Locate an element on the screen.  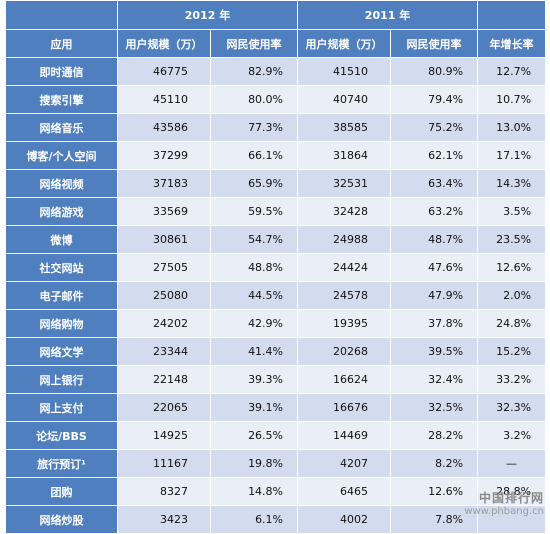
cell-users-2012: 22148 is located at coordinates (164, 379).